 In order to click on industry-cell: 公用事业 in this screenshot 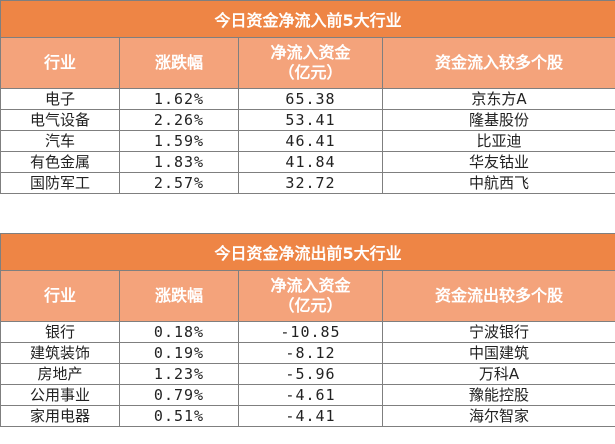, I will do `click(60, 395)`.